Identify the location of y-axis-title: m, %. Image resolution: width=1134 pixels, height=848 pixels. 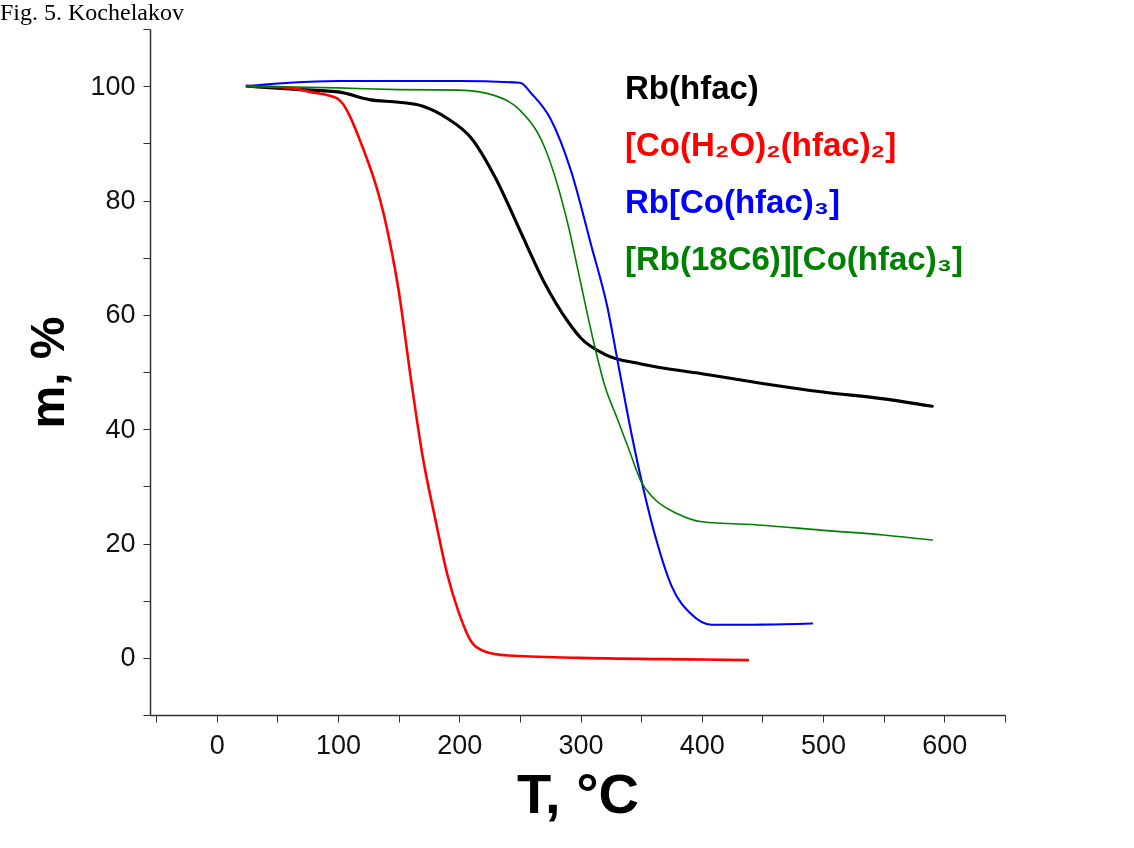
(48, 372).